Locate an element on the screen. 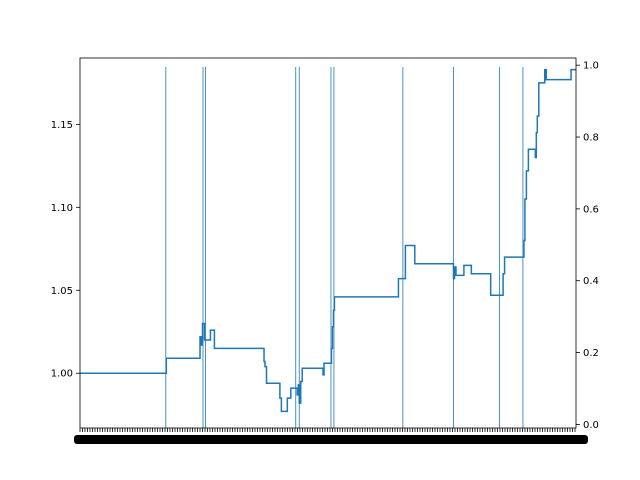 This screenshot has width=640, height=480. right-tick-label: 0.0 is located at coordinates (591, 425).